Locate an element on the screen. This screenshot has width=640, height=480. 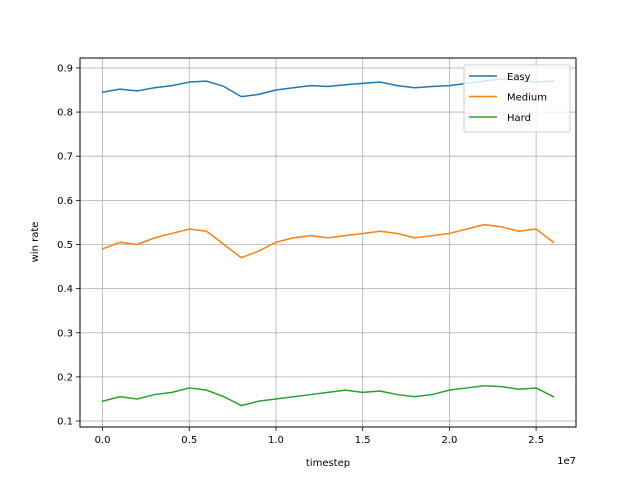
y-tick-label: 0.4 is located at coordinates (65, 289).